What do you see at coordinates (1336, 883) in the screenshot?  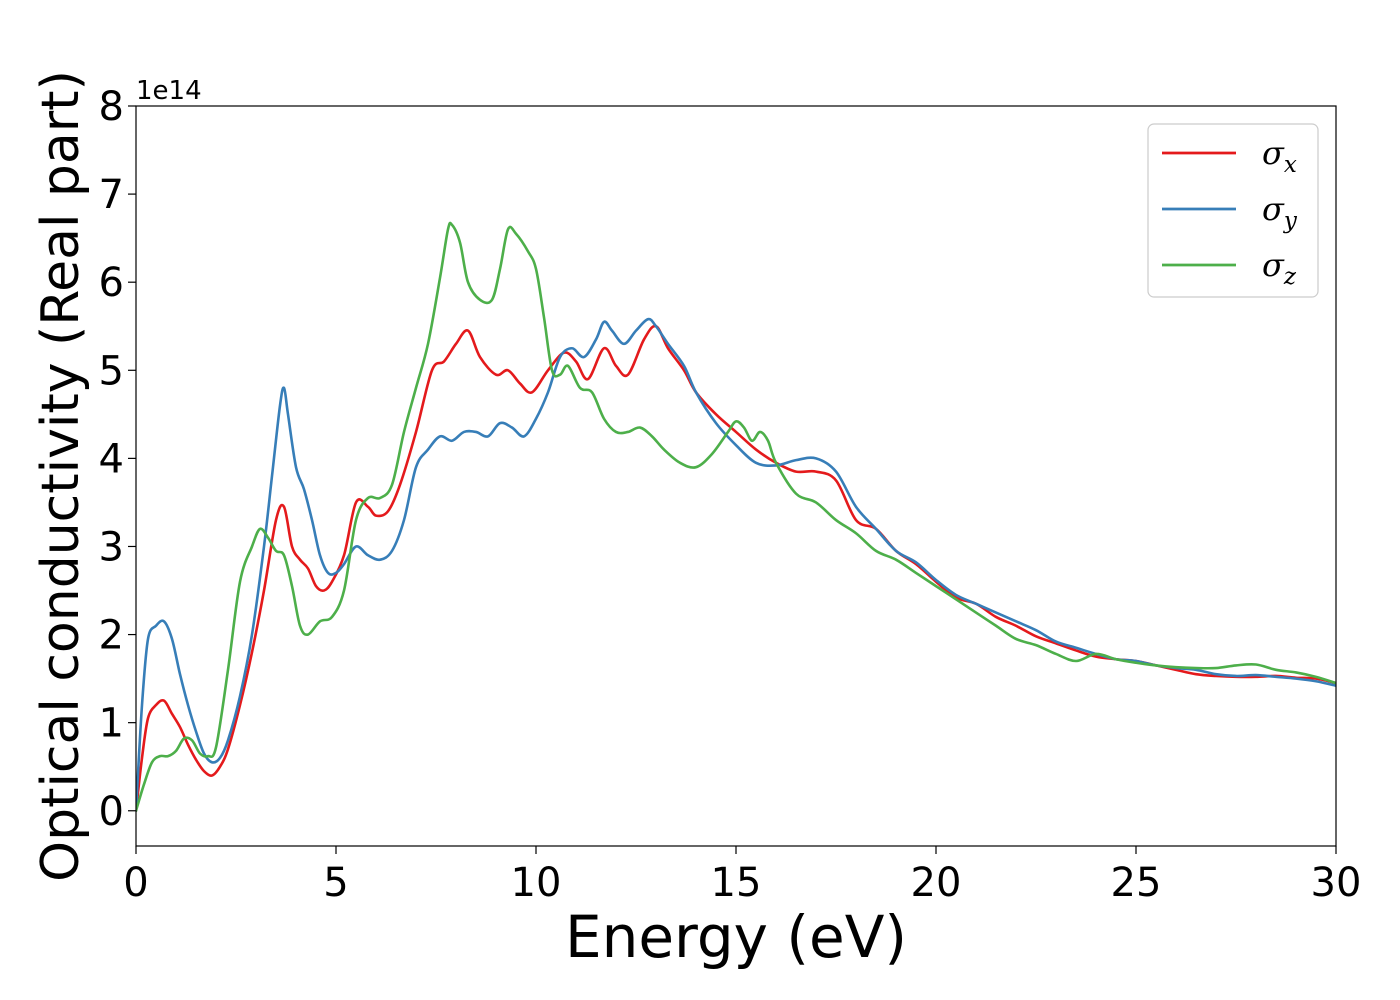 I see `x-tick-label: 30` at bounding box center [1336, 883].